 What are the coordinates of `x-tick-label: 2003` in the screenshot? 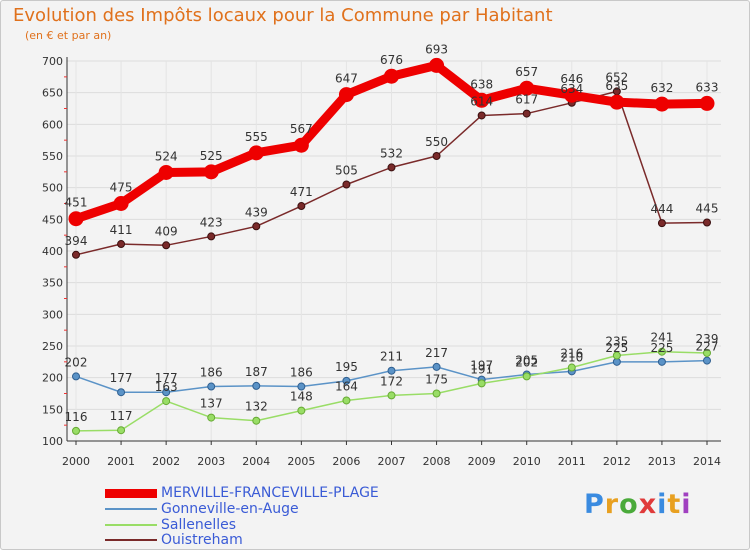 It's located at (211, 461).